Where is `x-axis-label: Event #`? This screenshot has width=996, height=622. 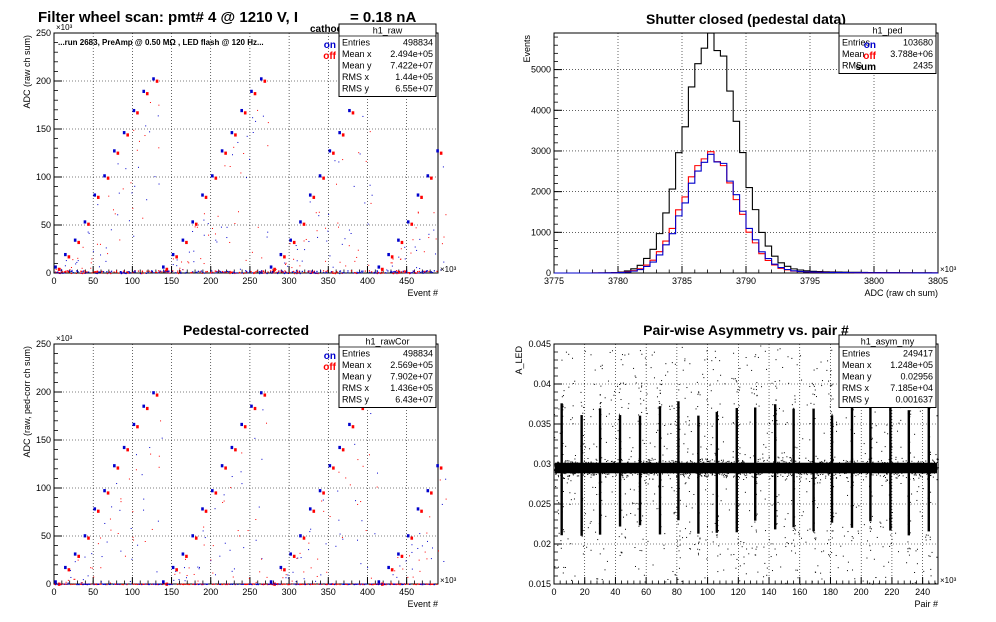 x-axis-label: Event # is located at coordinates (422, 604).